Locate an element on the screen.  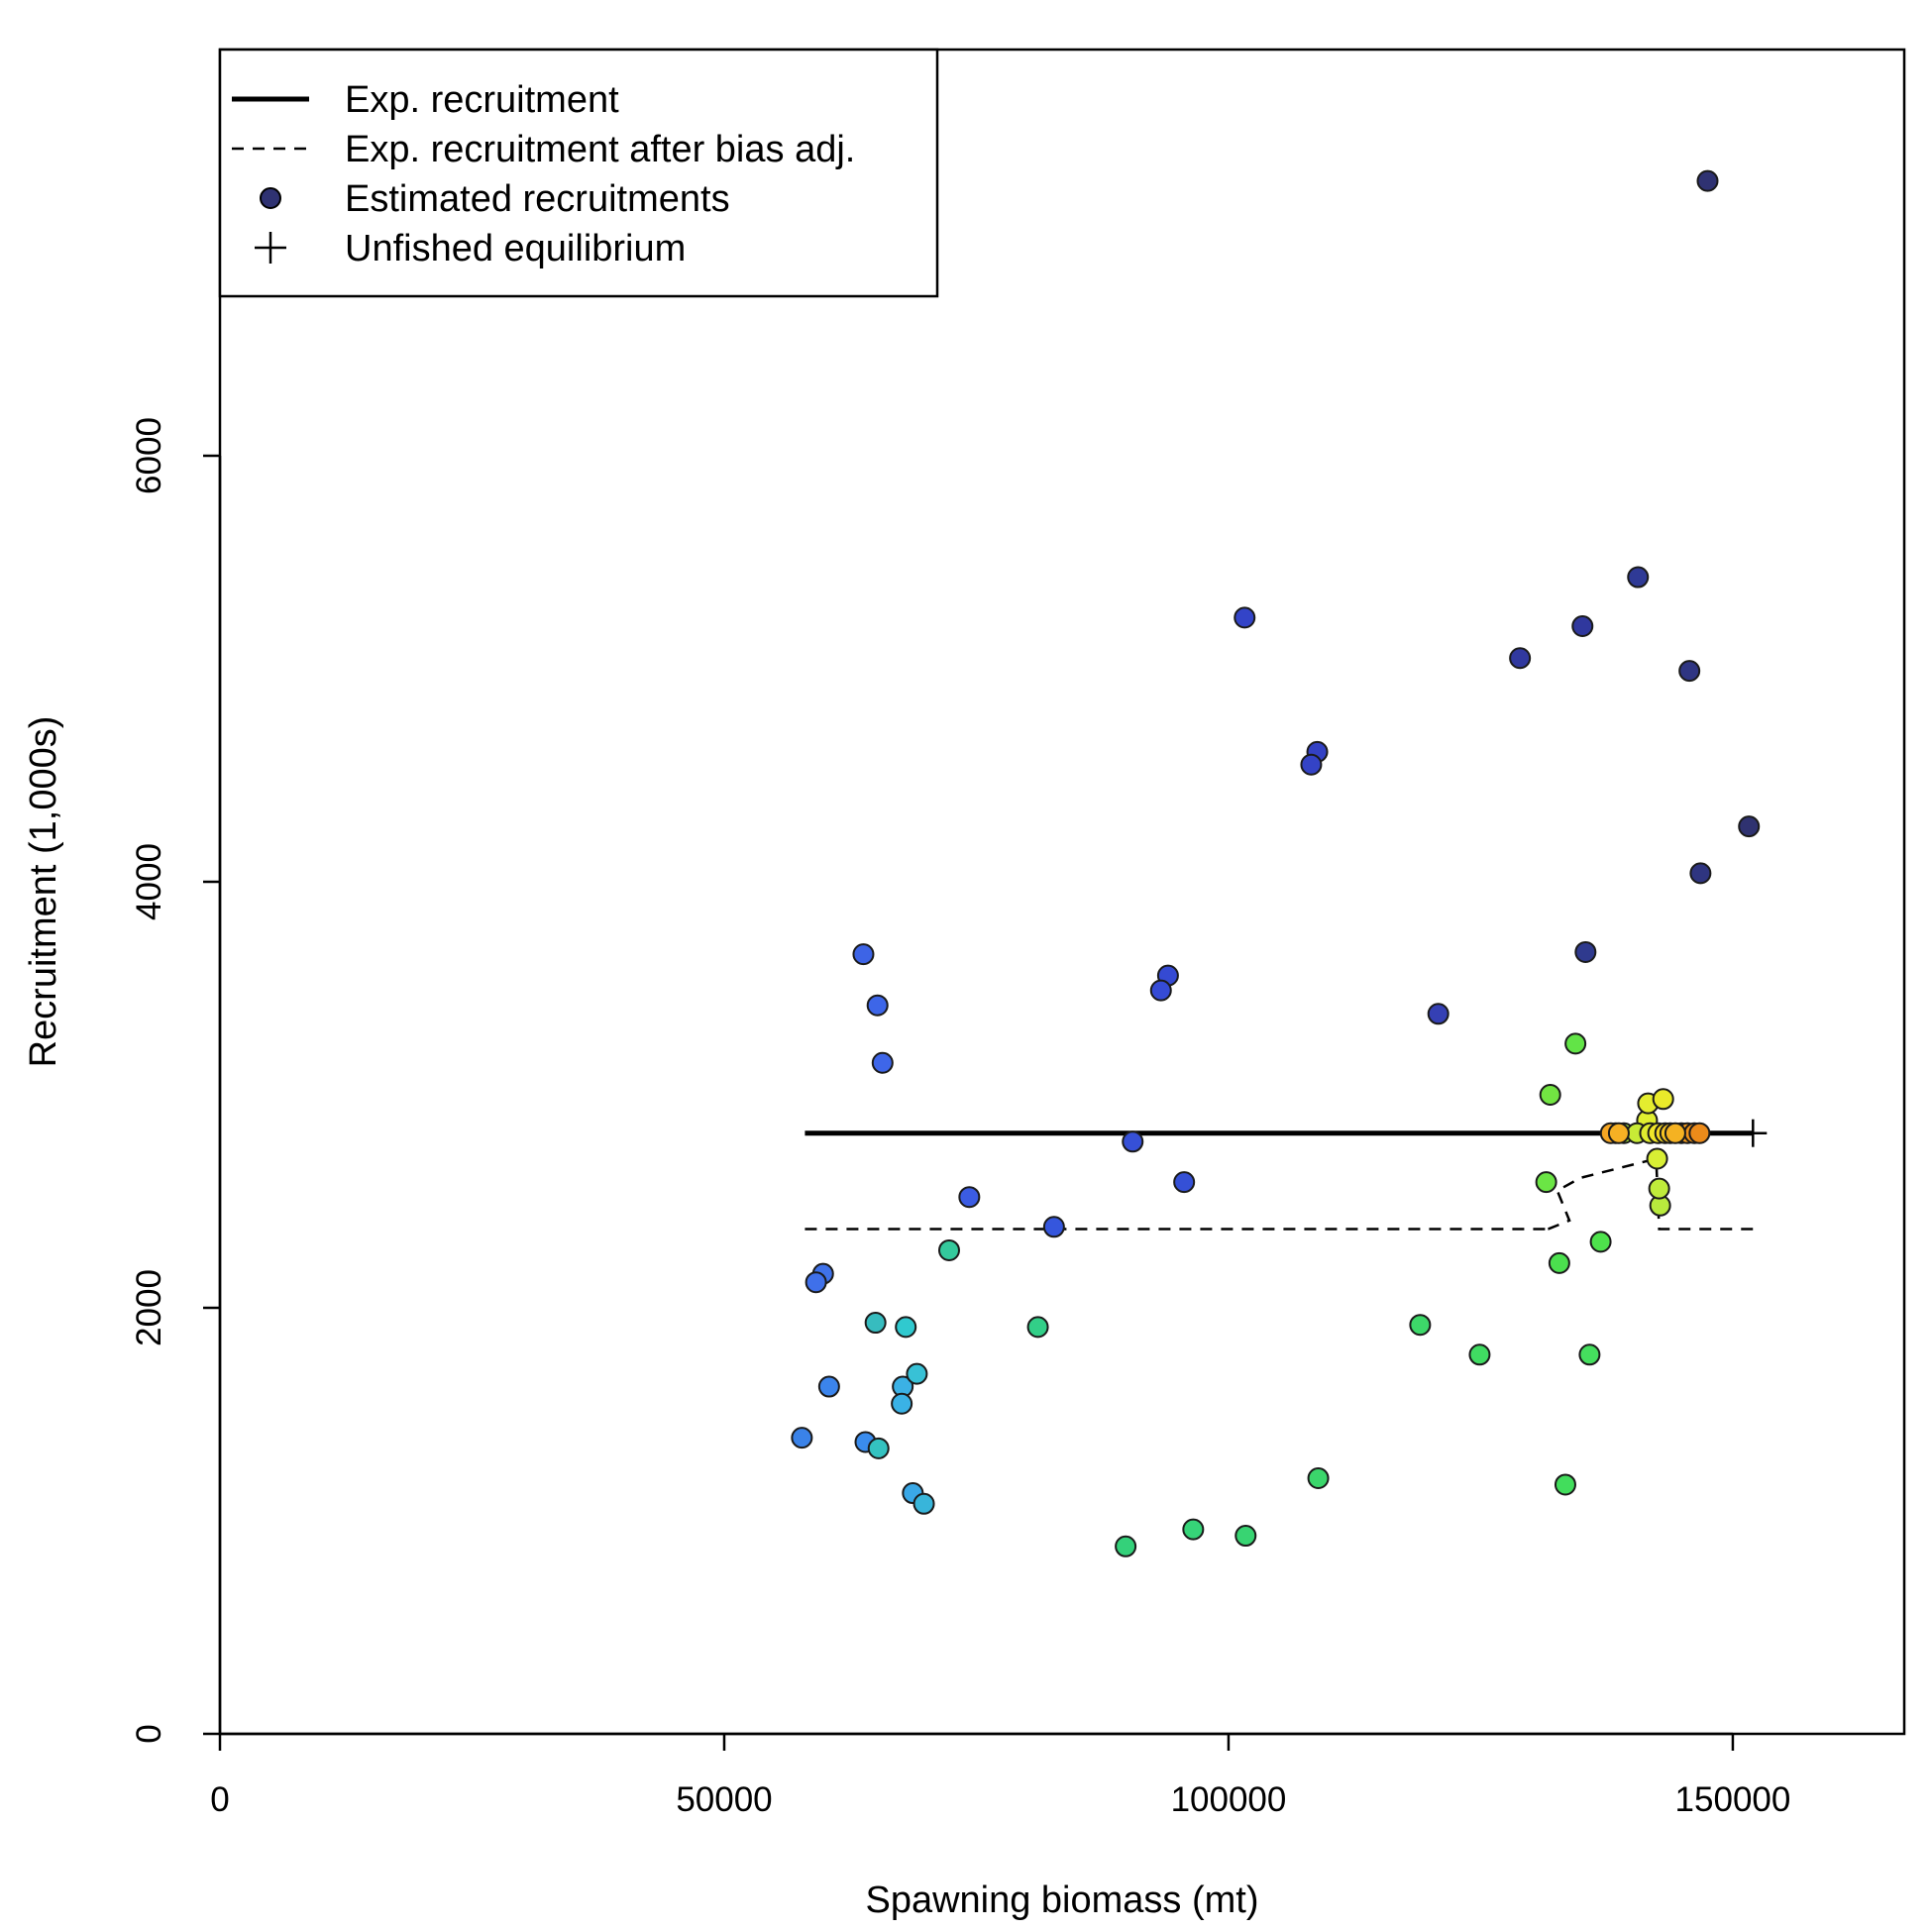
series-layer is located at coordinates (1279, 1181).